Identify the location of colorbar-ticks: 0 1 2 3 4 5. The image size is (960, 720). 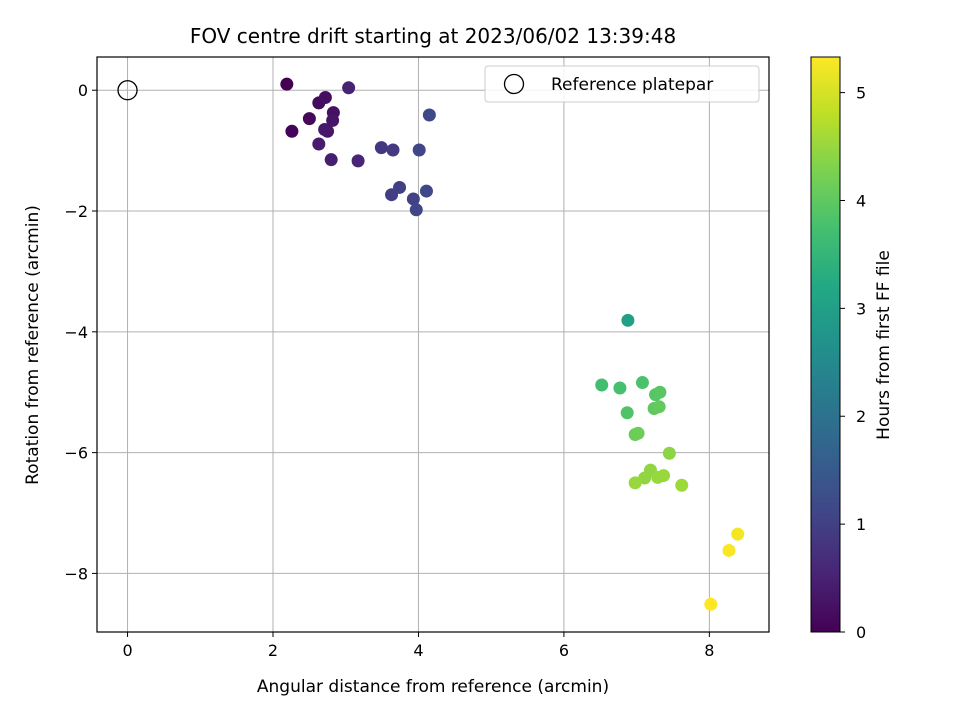
(853, 363).